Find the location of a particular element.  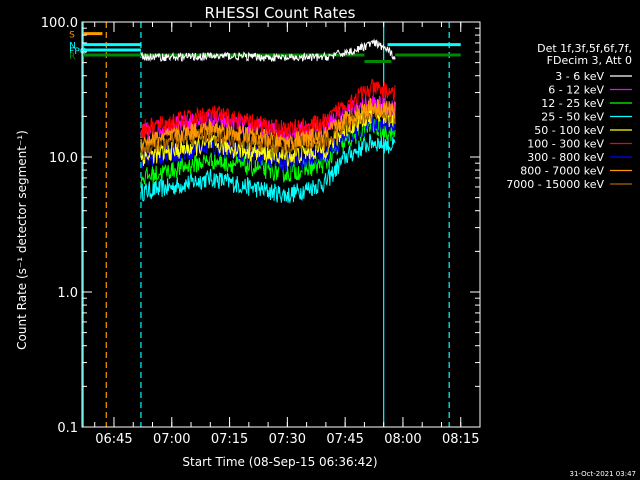

legend-header-line-1: Det 1f,3f,5f,6f,7f, is located at coordinates (584, 48).